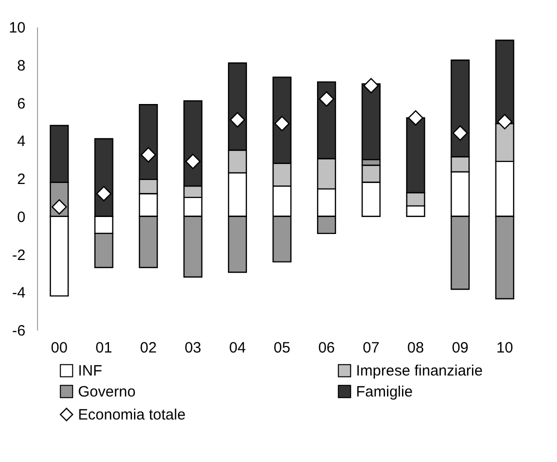 The width and height of the screenshot is (557, 462). I want to click on x-tick-label: 05, so click(282, 348).